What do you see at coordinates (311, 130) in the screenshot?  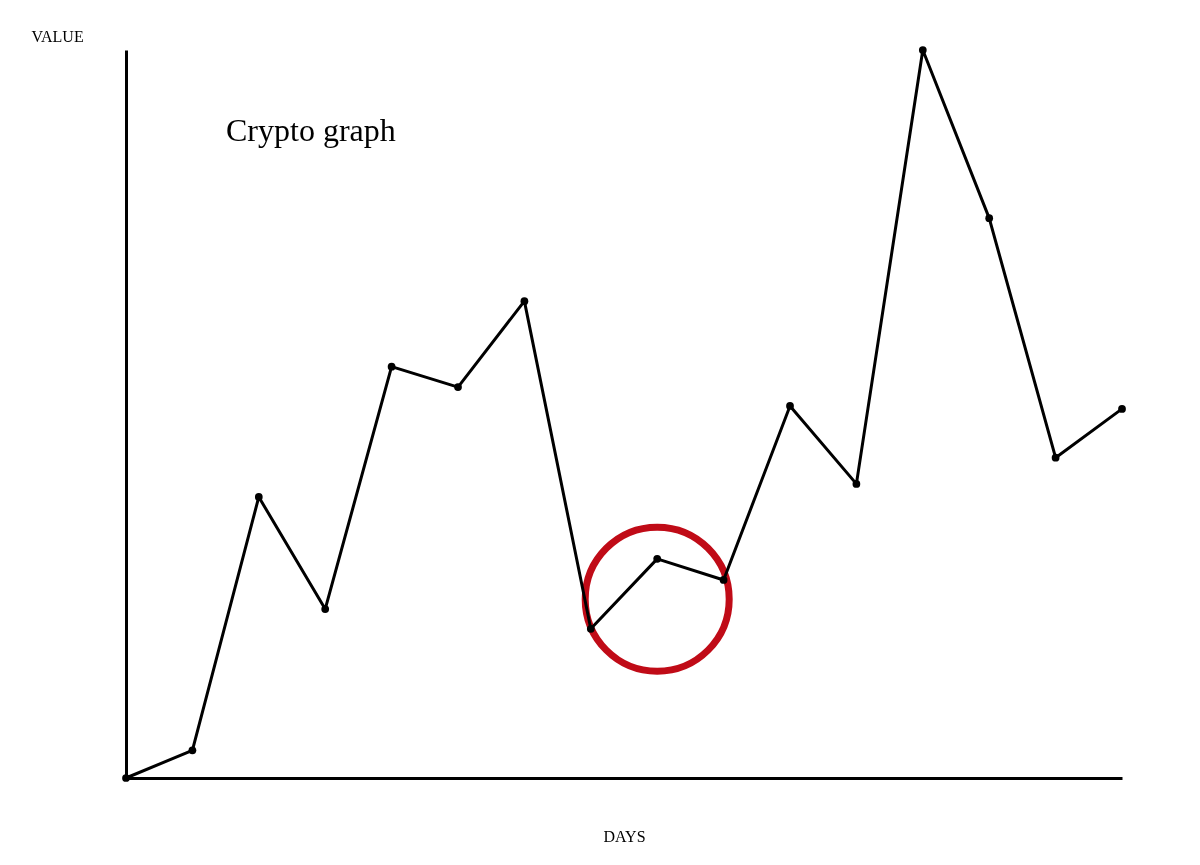 I see `text: Crypto graph` at bounding box center [311, 130].